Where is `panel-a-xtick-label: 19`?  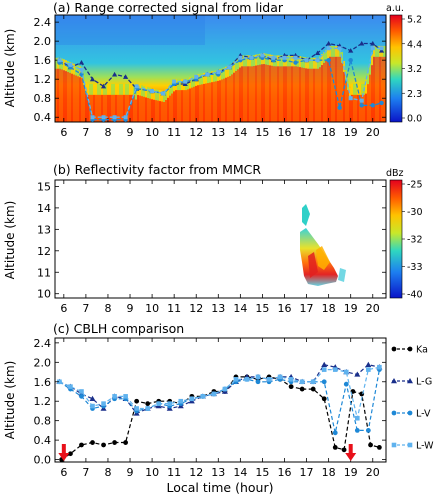 panel-a-xtick-label: 19 is located at coordinates (351, 132).